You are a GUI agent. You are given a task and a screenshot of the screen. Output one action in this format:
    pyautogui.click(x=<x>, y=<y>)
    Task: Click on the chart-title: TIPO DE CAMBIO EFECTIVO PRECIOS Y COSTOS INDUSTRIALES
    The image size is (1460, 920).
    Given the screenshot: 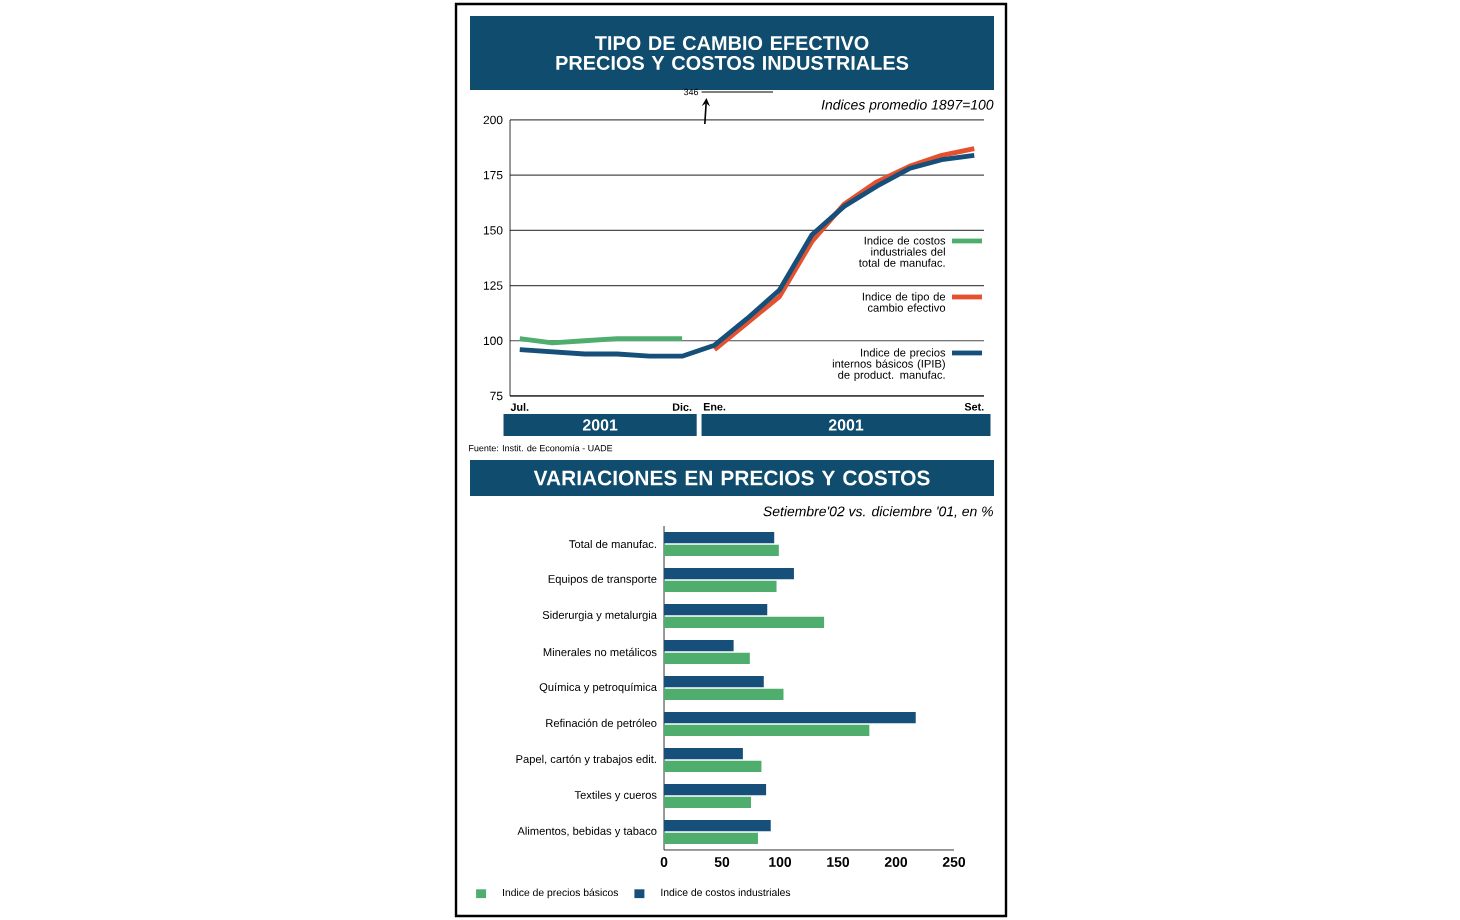 What is the action you would take?
    pyautogui.click(x=732, y=52)
    